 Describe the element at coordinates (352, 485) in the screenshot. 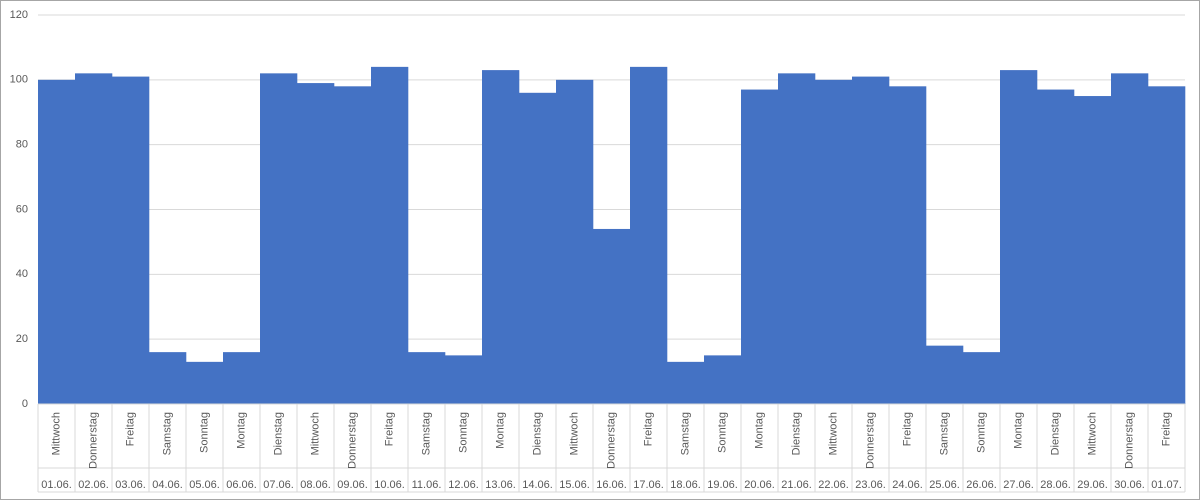

I see `x-tick-label: 09.06.` at that location.